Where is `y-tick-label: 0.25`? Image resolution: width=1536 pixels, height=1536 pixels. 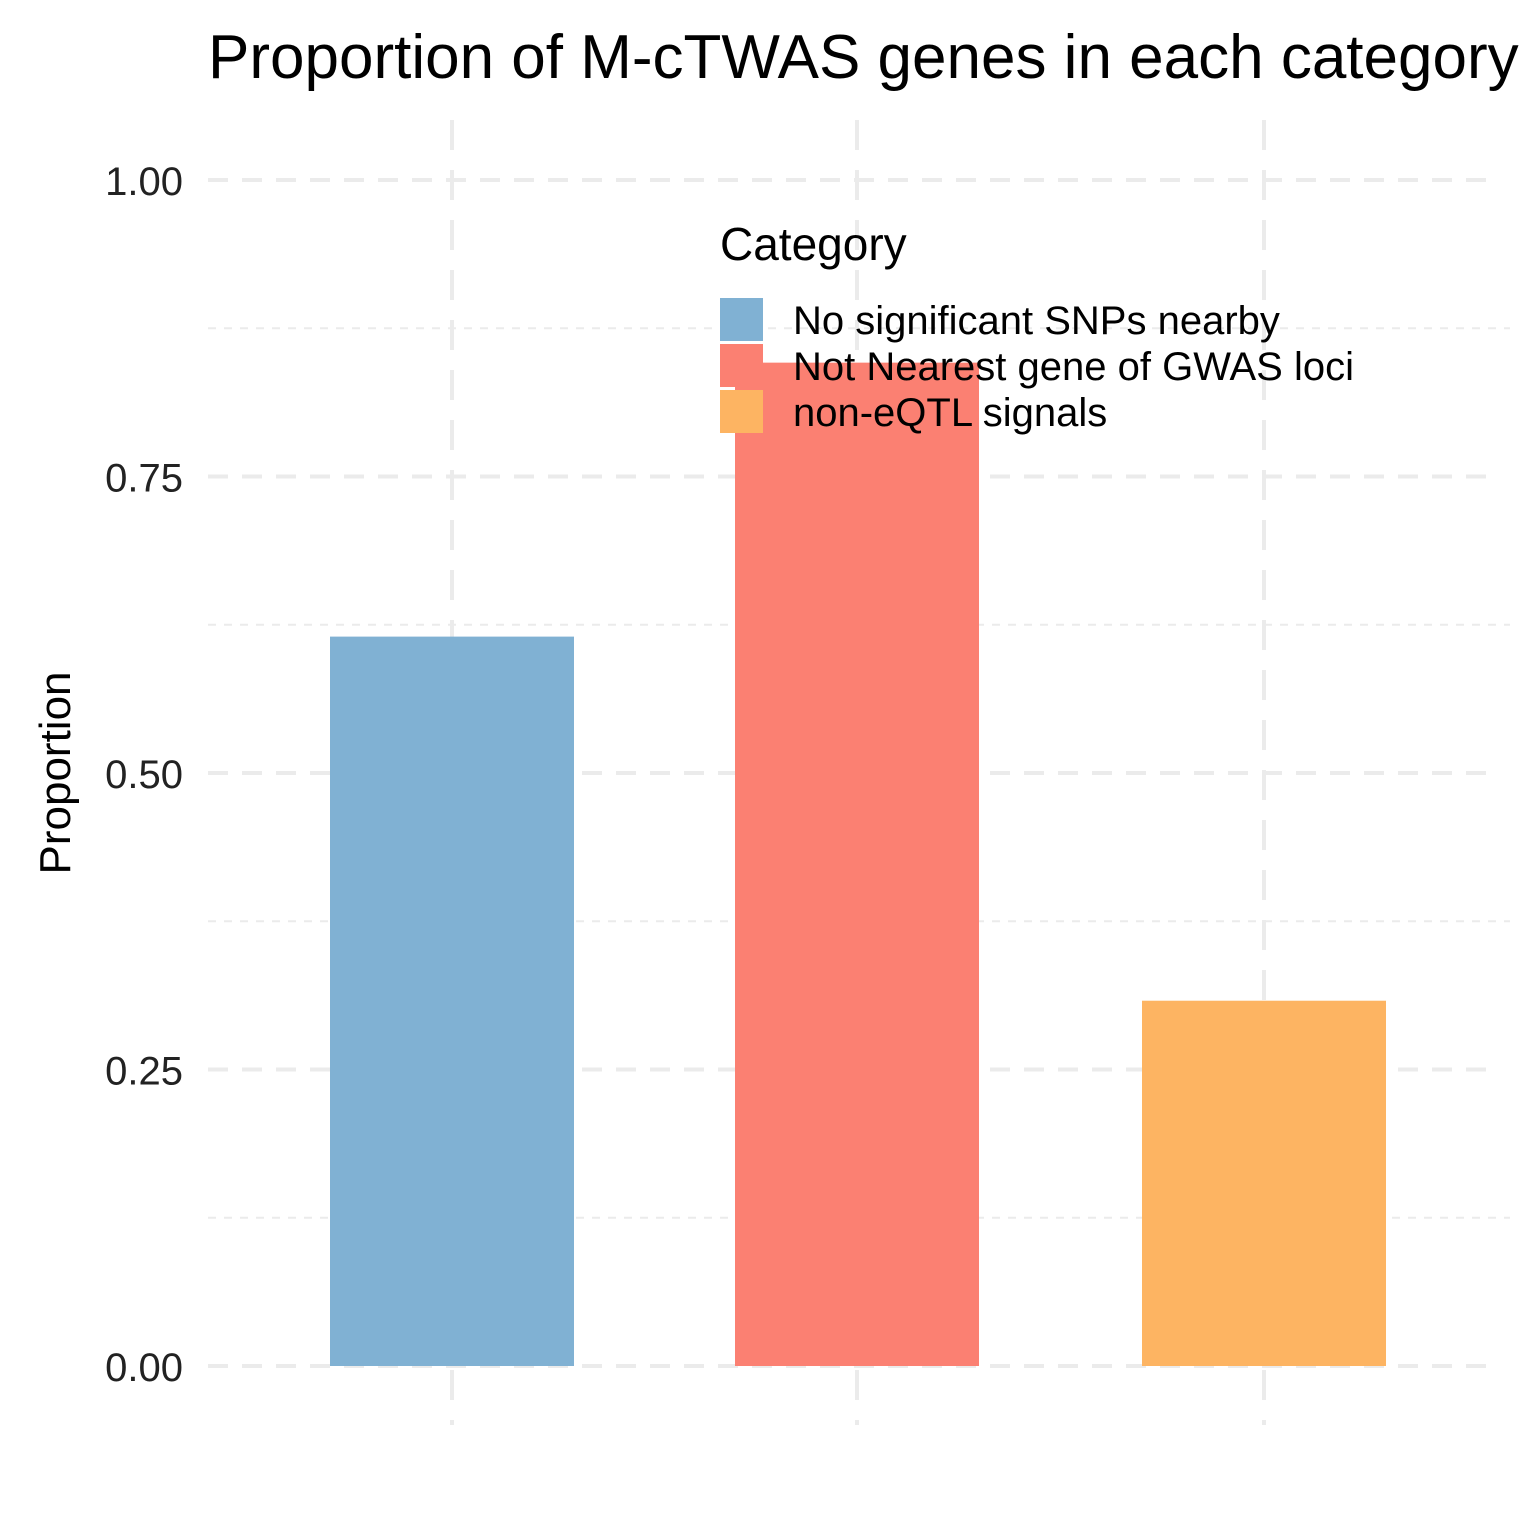
y-tick-label: 0.25 is located at coordinates (144, 1072).